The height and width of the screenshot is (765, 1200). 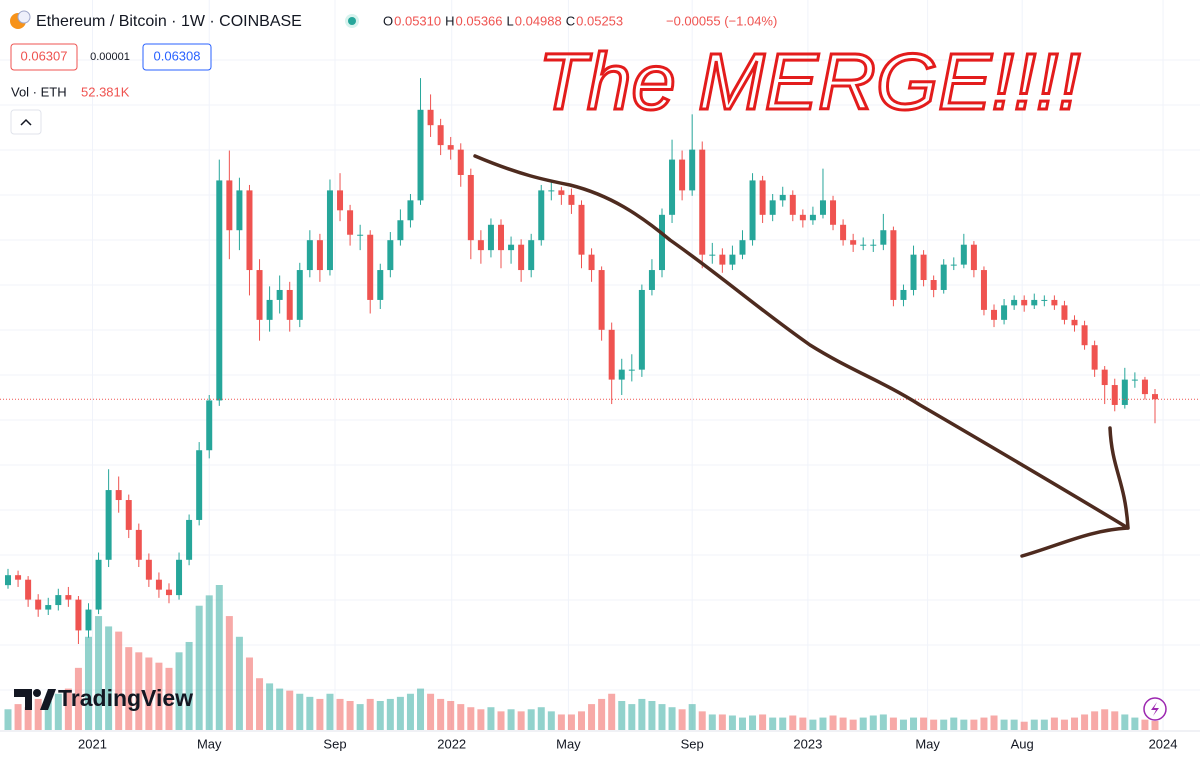 What do you see at coordinates (388, 20) in the screenshot?
I see `ohlc-key: O` at bounding box center [388, 20].